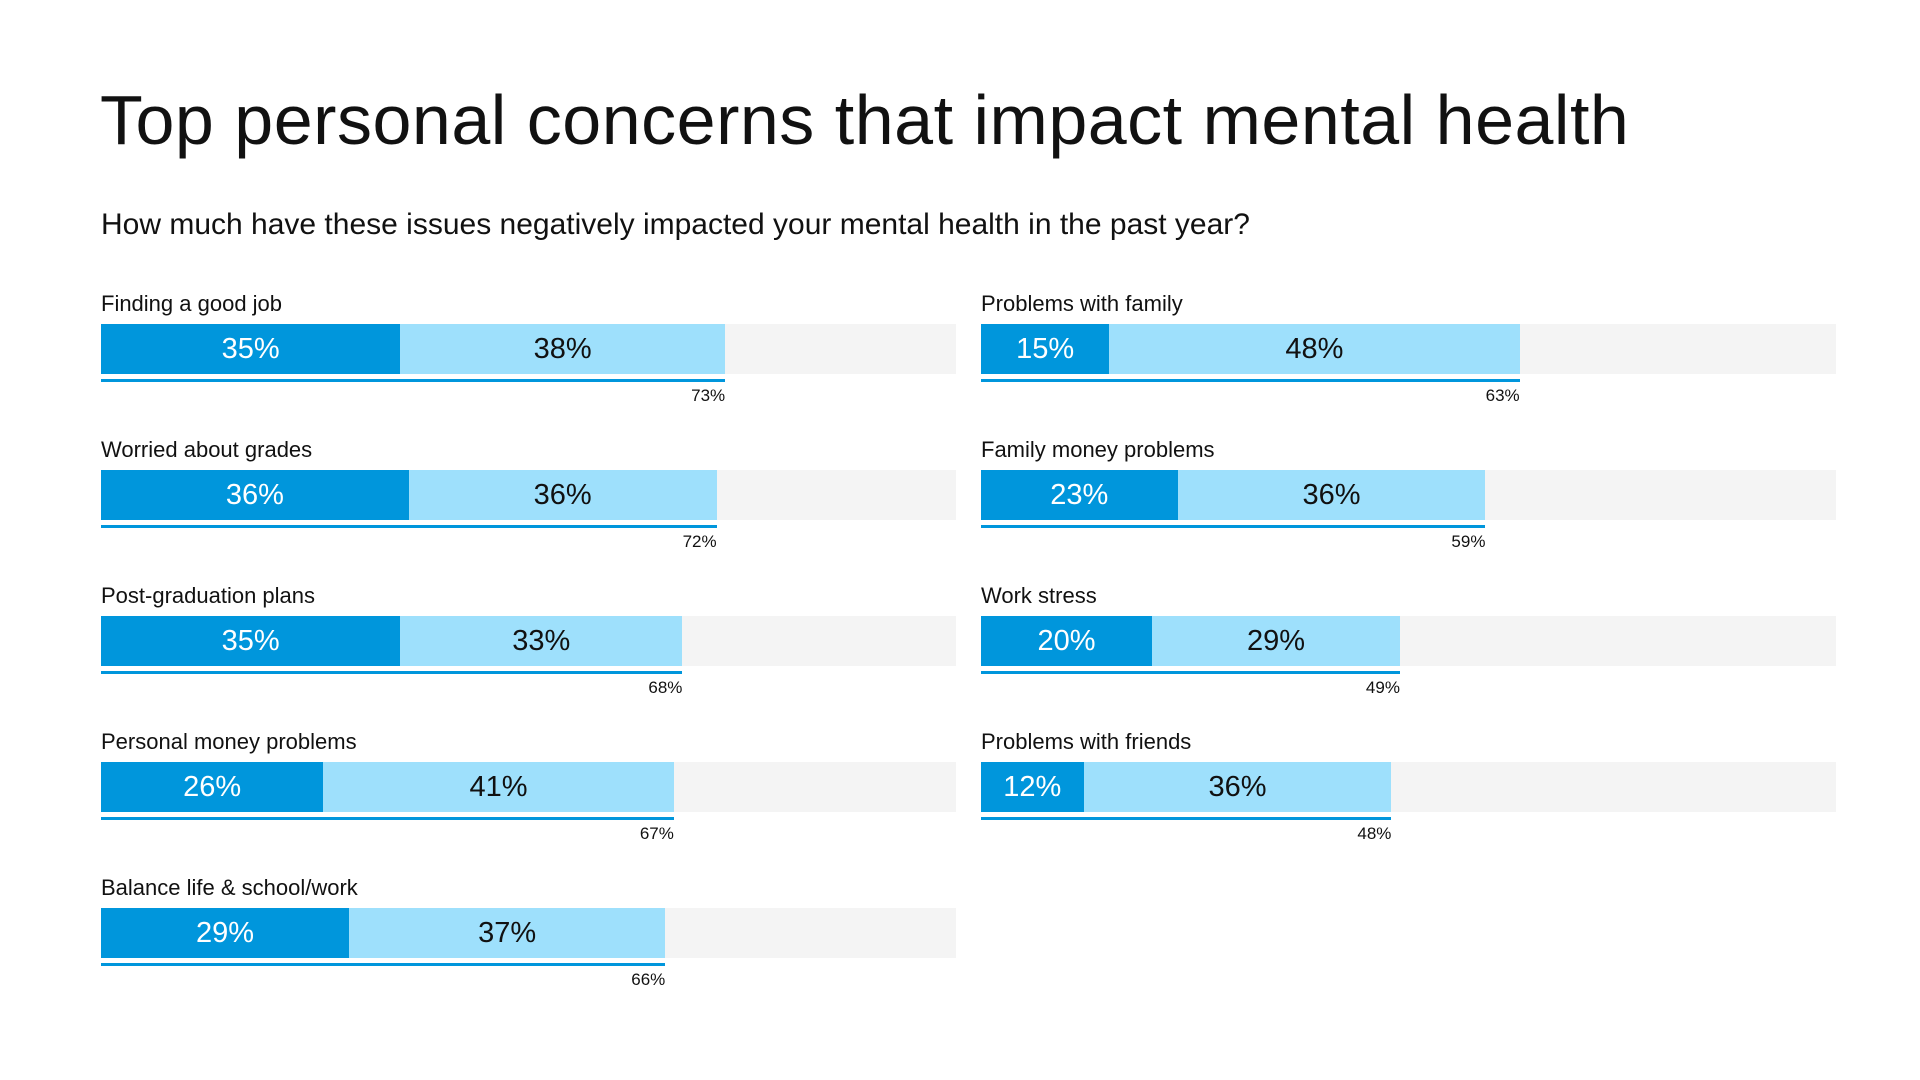 This screenshot has height=1080, width=1920. I want to click on bar-track: 26% 41%, so click(528, 787).